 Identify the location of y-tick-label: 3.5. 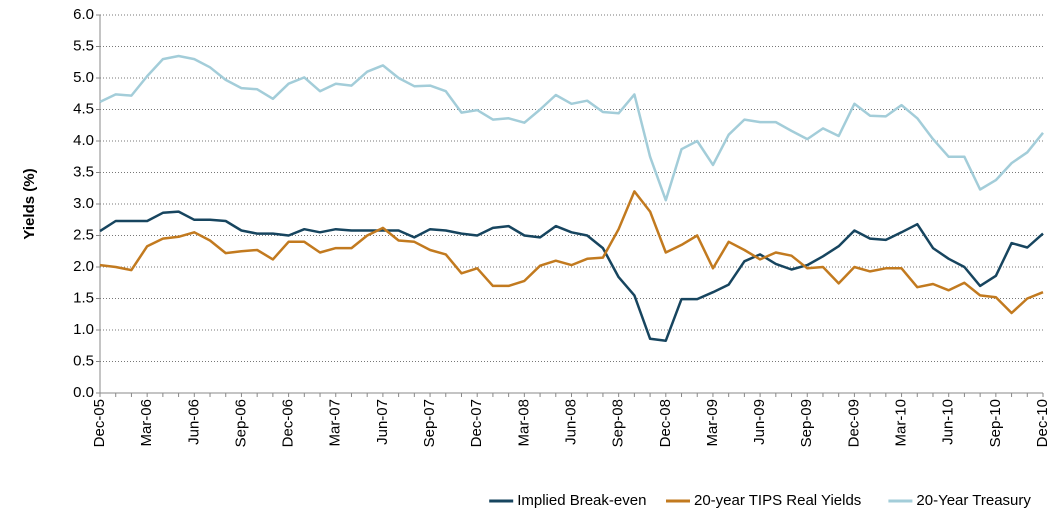
(83, 171).